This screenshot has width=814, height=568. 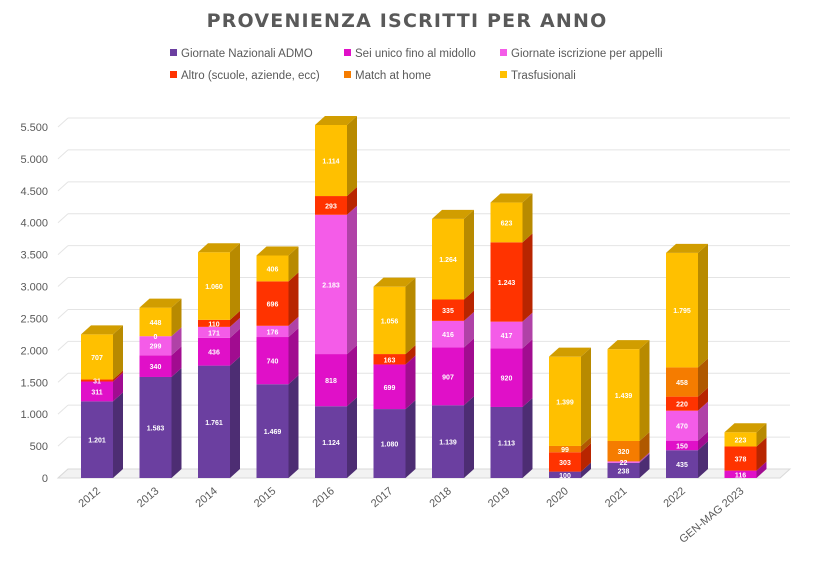 I want to click on data-label: 623, so click(x=507, y=223).